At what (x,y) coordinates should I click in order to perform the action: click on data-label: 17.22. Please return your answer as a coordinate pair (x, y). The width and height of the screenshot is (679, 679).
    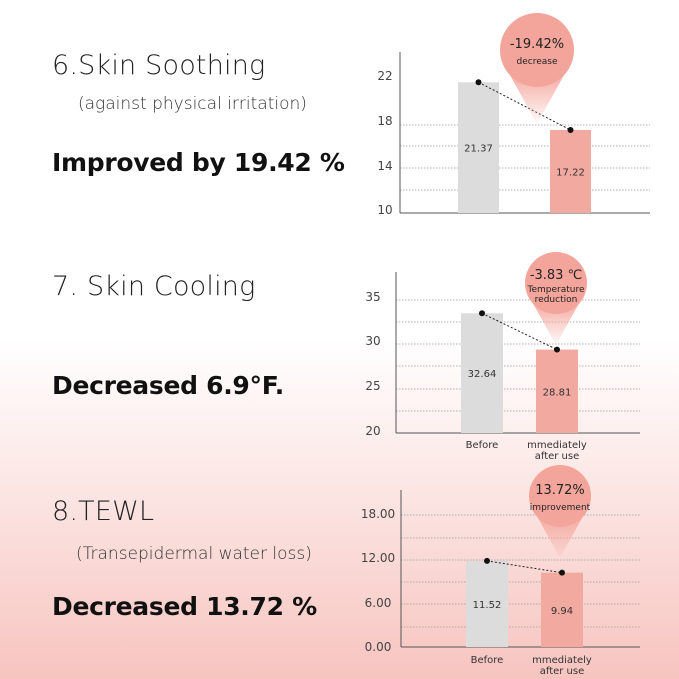
    Looking at the image, I should click on (570, 172).